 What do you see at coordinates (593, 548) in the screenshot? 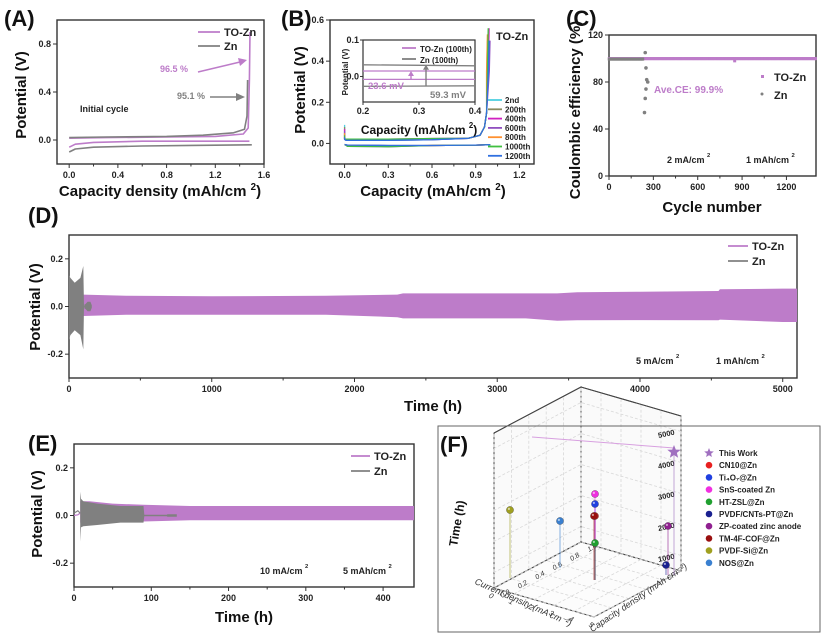
I see `y-tick-label: 1.0` at bounding box center [593, 548].